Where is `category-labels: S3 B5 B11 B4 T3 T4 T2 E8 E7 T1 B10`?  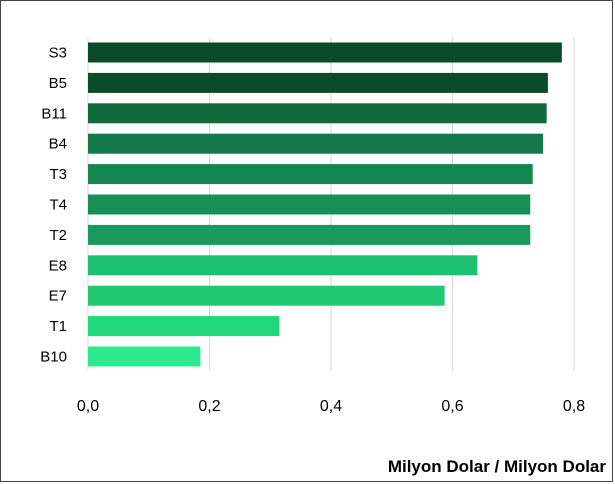
category-labels: S3 B5 B11 B4 T3 T4 T2 E8 E7 T1 B10 is located at coordinates (53, 205).